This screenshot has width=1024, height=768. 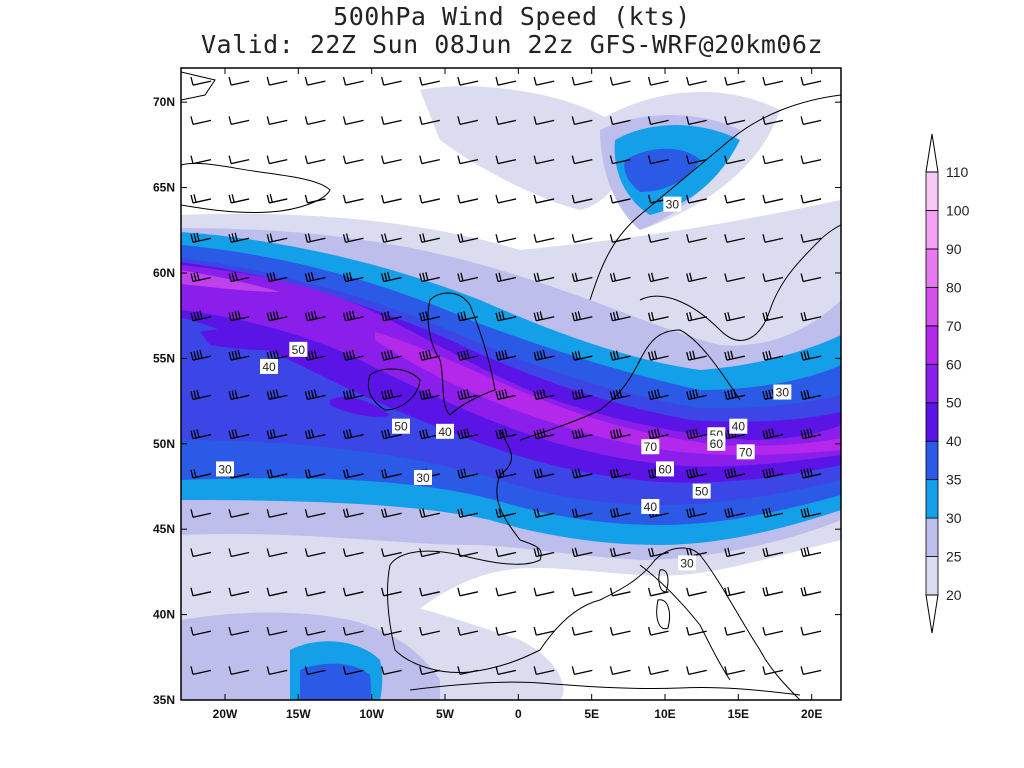 What do you see at coordinates (298, 714) in the screenshot?
I see `lon-tick-label: 15W` at bounding box center [298, 714].